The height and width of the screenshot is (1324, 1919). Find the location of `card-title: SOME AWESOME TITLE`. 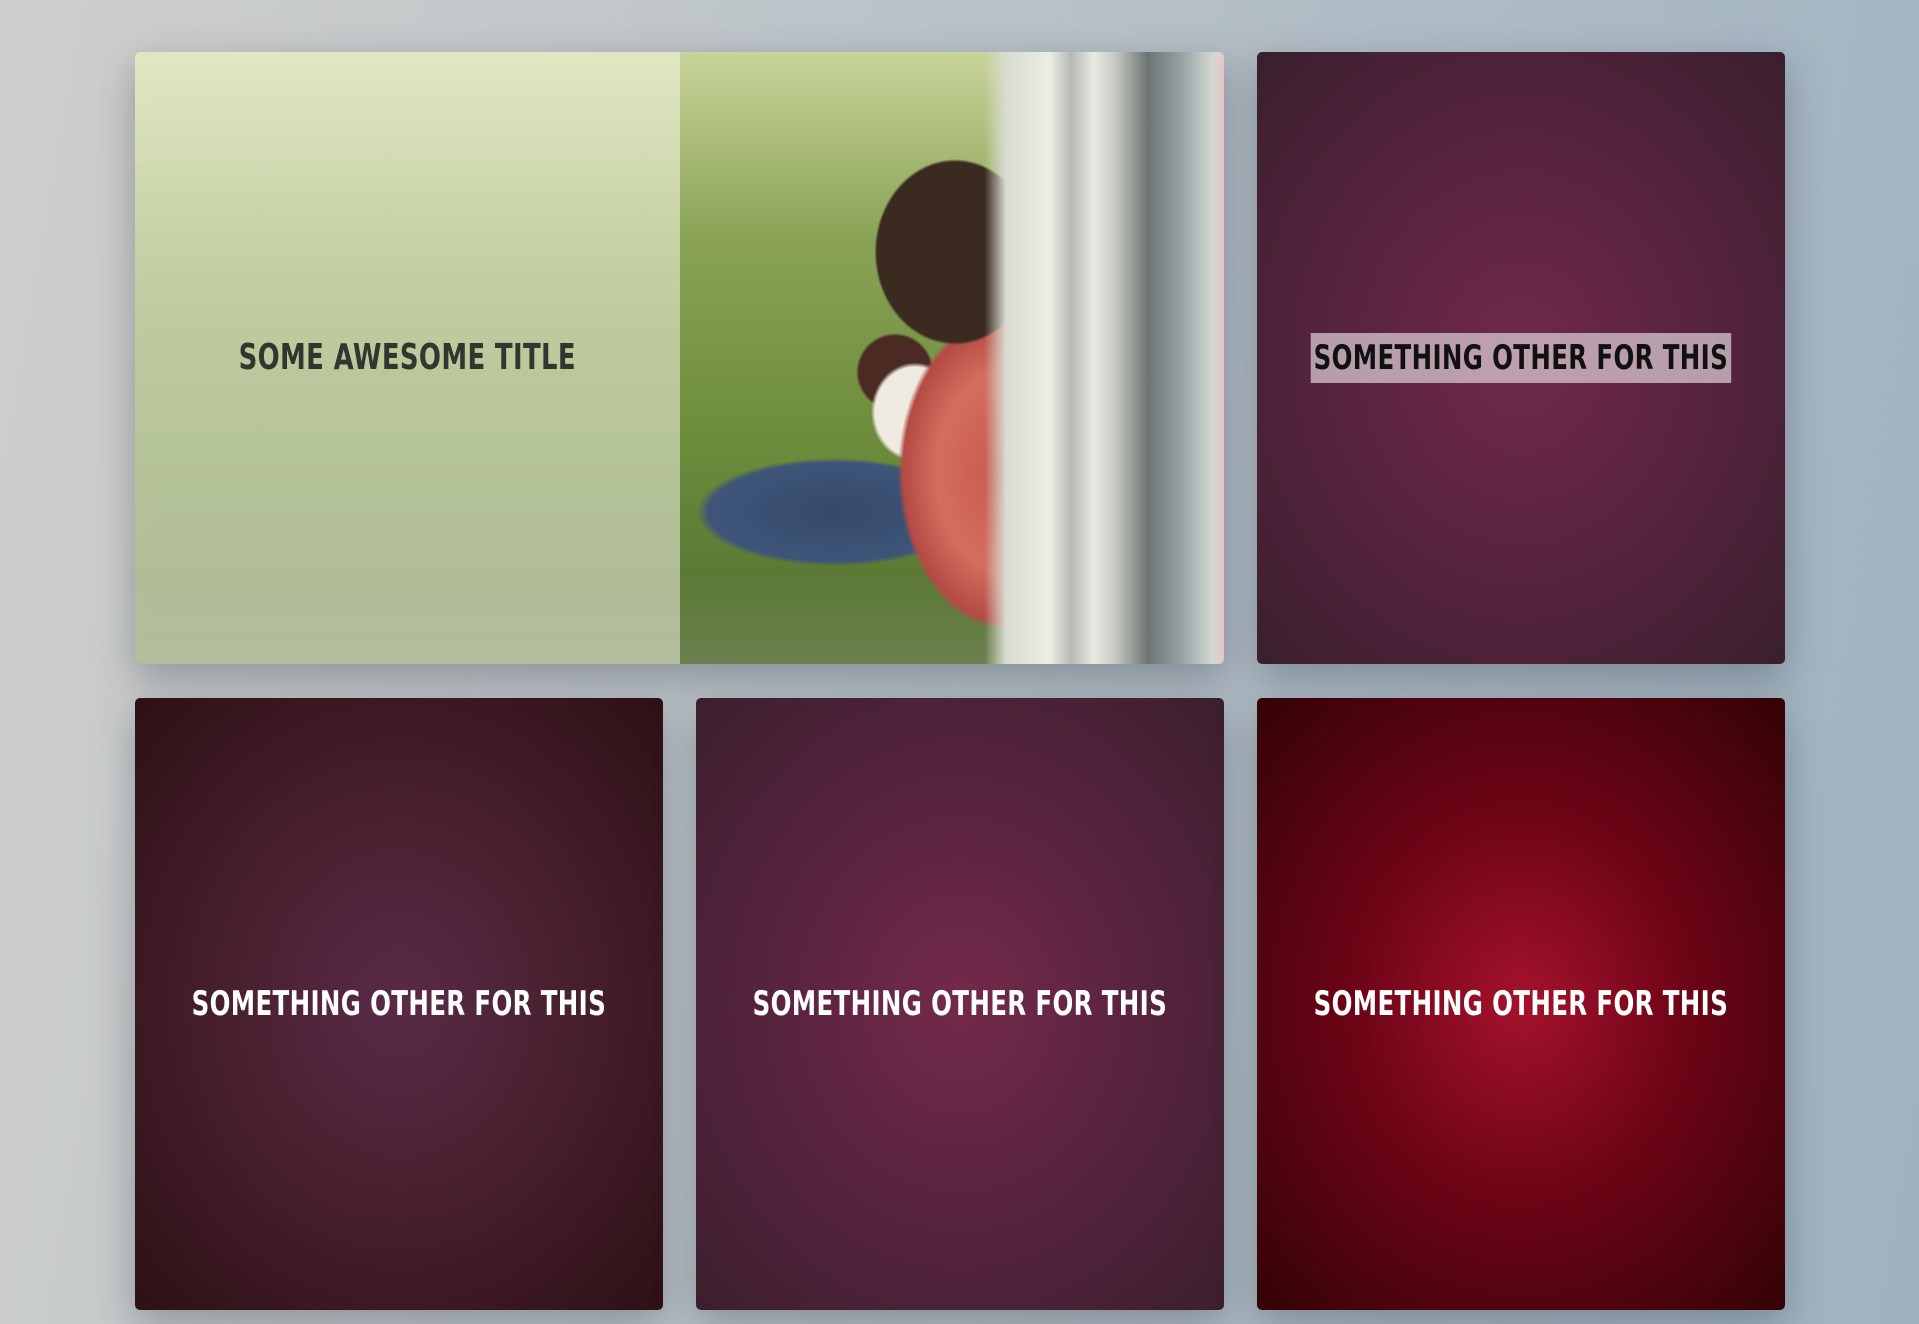

card-title: SOME AWESOME TITLE is located at coordinates (407, 357).